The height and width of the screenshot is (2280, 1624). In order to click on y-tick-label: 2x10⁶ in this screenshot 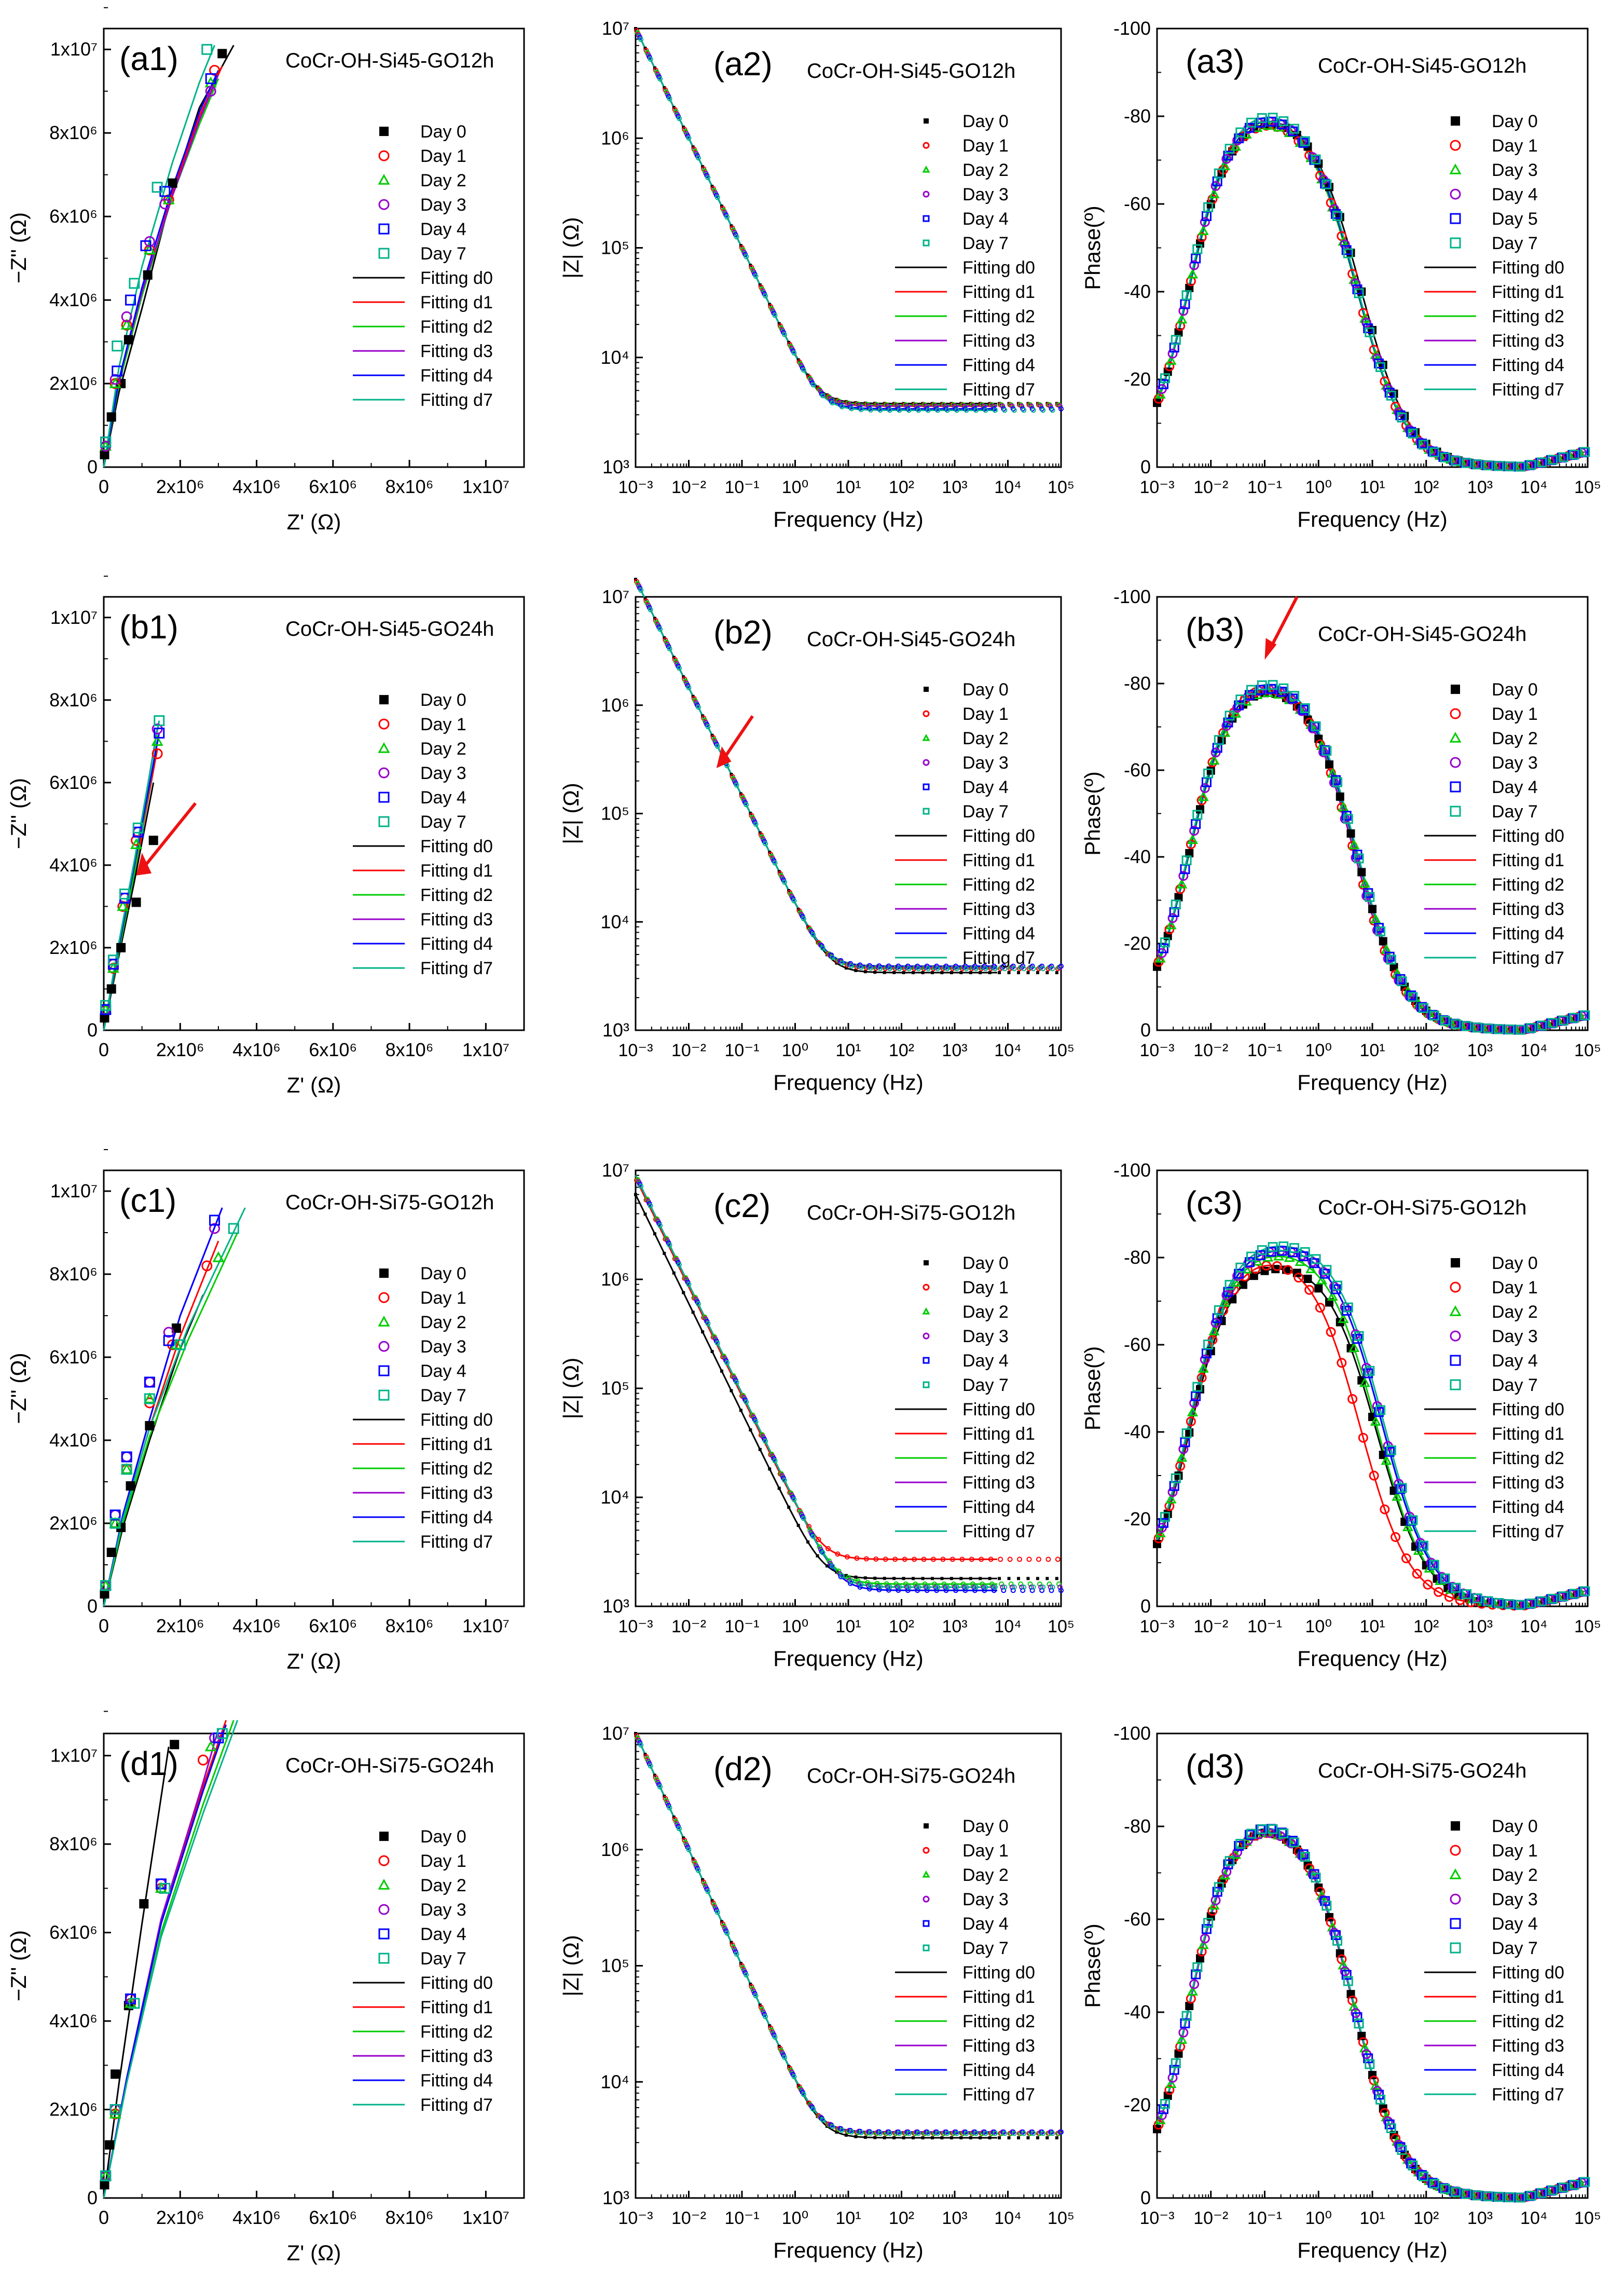, I will do `click(73, 383)`.